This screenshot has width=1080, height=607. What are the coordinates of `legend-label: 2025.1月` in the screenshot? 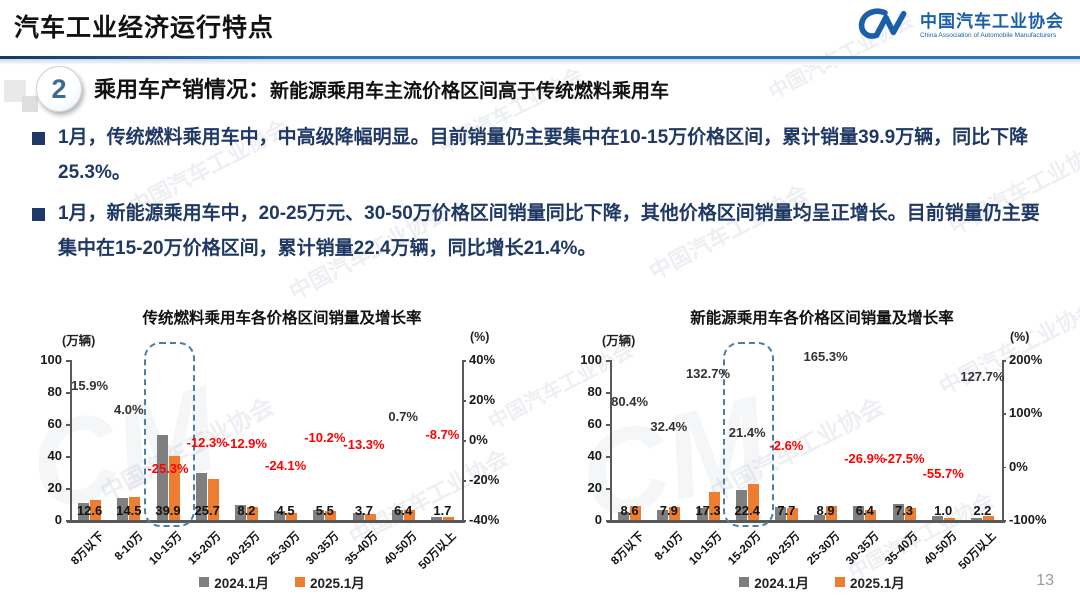 It's located at (877, 583).